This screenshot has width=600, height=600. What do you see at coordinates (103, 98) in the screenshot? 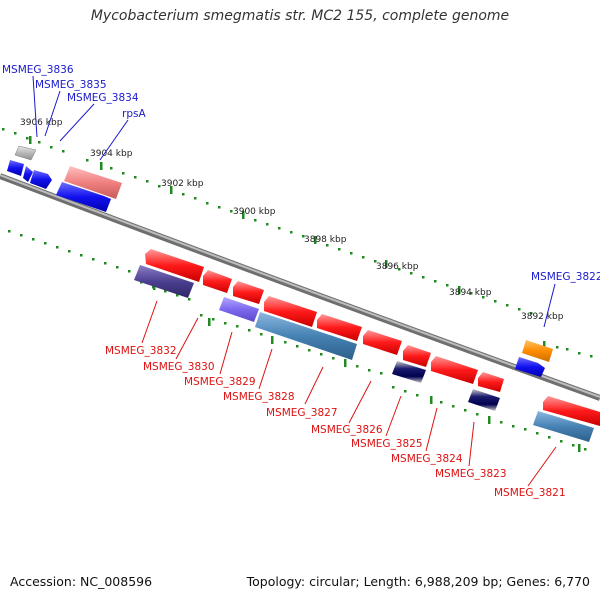
I see `gene-label: MSMEG_3834` at bounding box center [103, 98].